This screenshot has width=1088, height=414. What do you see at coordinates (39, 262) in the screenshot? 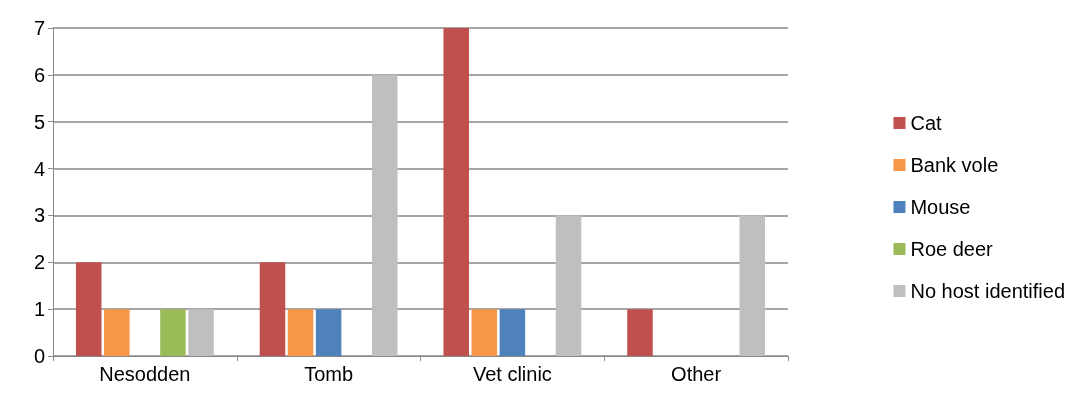
I see `y-tick-label: 2` at bounding box center [39, 262].